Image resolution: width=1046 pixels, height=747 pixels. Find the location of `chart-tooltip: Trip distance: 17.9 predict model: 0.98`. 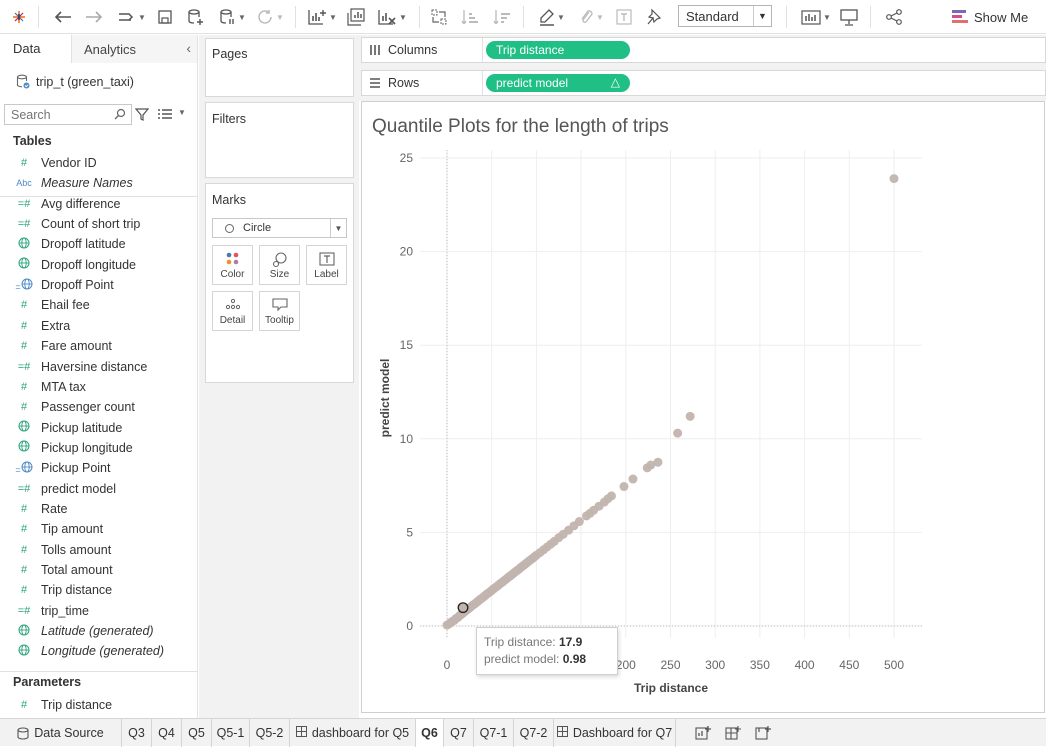

chart-tooltip: Trip distance: 17.9 predict model: 0.98 is located at coordinates (547, 651).